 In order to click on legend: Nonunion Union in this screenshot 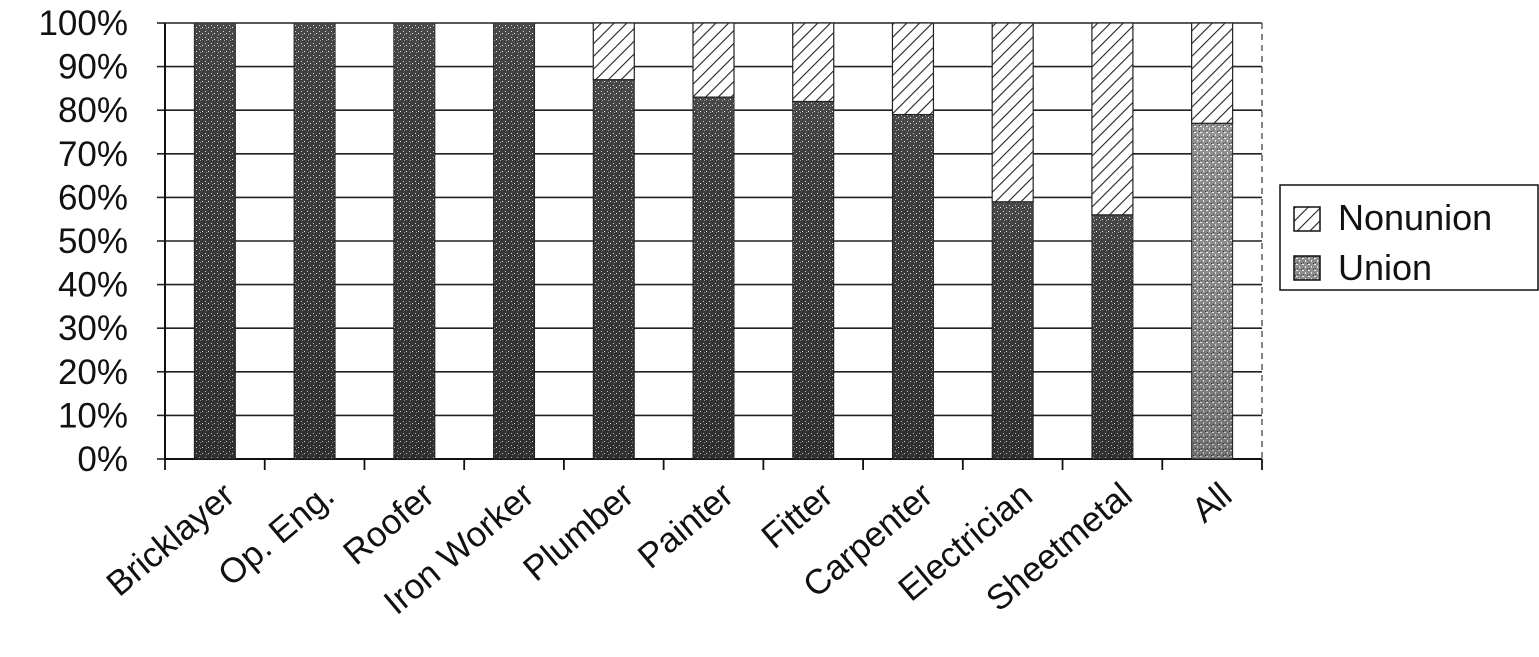, I will do `click(1409, 237)`.